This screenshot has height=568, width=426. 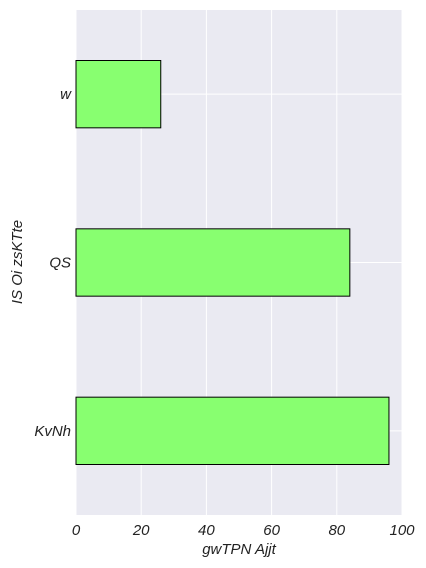 What do you see at coordinates (141, 530) in the screenshot?
I see `x-tick-label: 20` at bounding box center [141, 530].